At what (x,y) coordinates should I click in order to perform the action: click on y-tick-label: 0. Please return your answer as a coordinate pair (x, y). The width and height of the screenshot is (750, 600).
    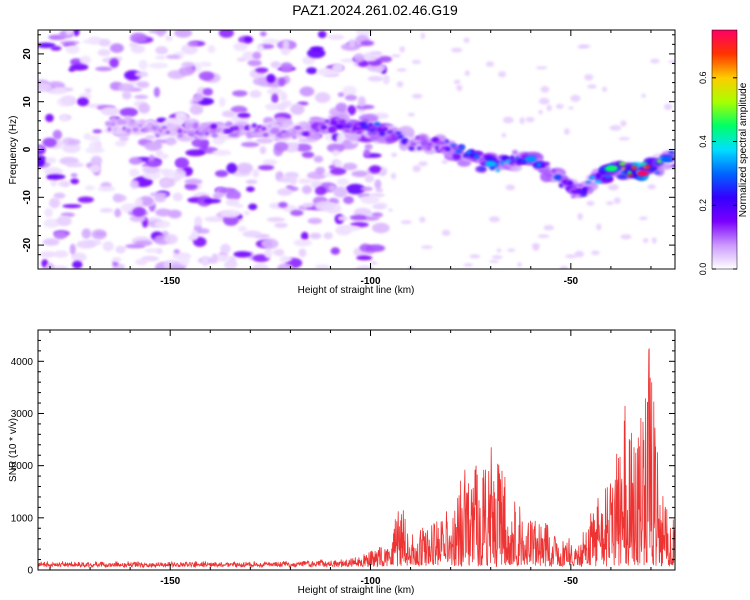
    Looking at the image, I should click on (27, 149).